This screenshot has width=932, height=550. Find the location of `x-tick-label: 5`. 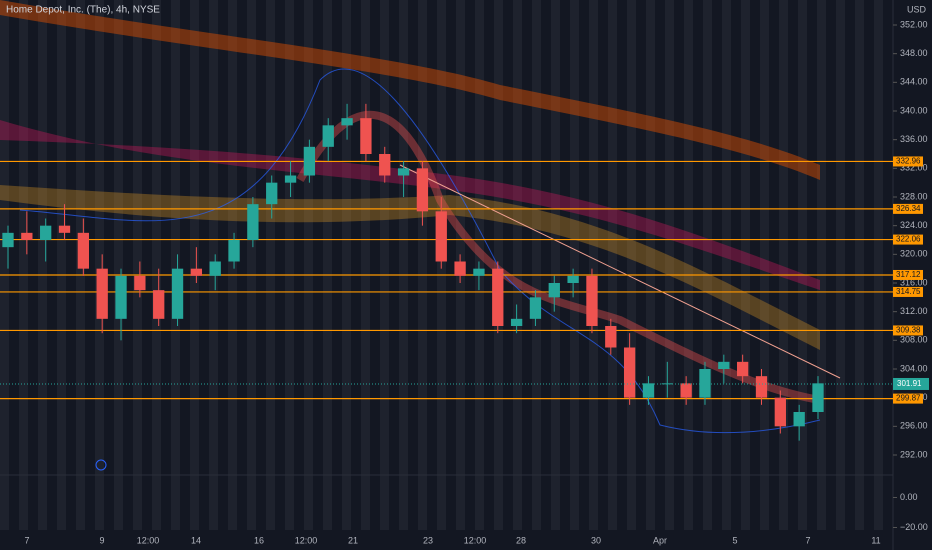

x-tick-label: 5 is located at coordinates (734, 540).